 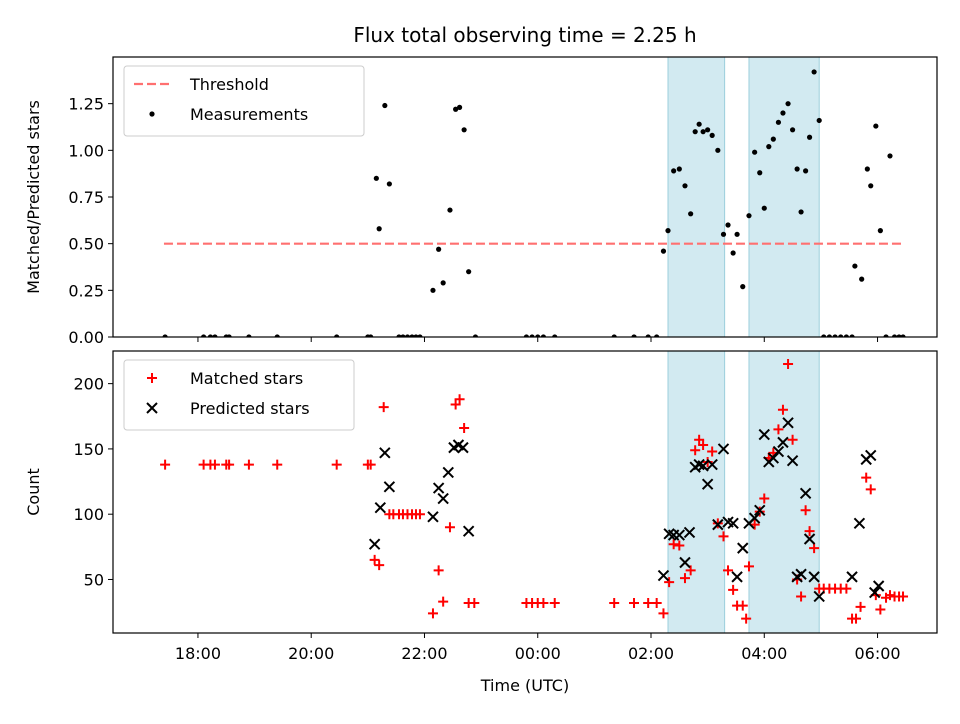 I want to click on y-tick-label: 0.50, so click(x=86, y=244).